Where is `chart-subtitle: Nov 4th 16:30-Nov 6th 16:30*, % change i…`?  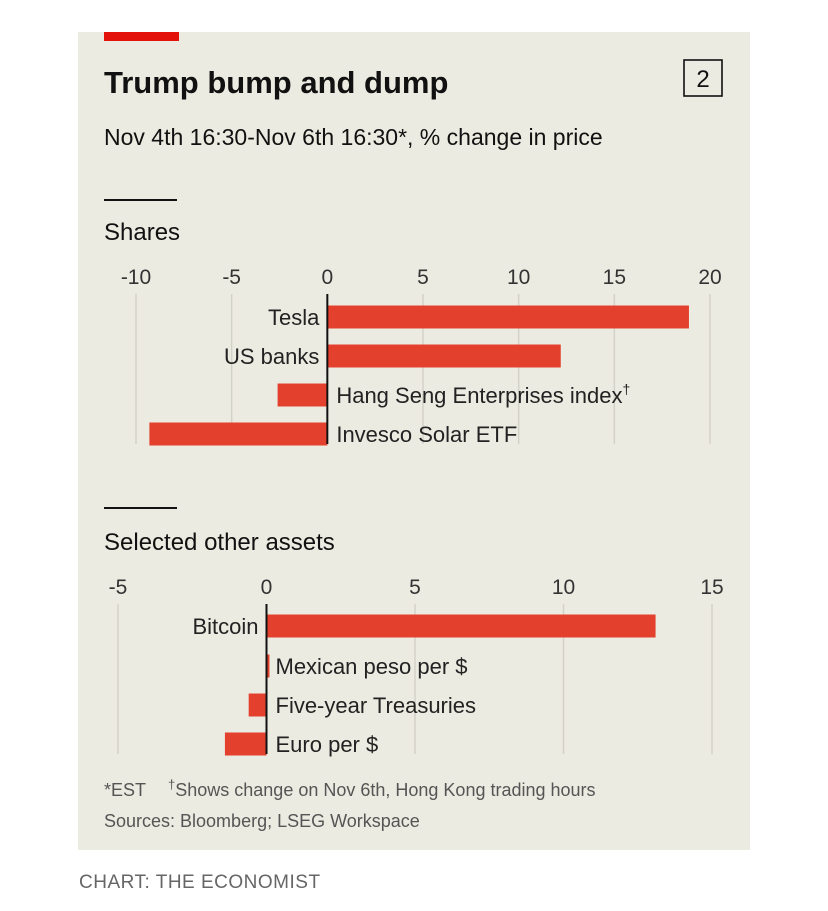 chart-subtitle: Nov 4th 16:30-Nov 6th 16:30*, % change i… is located at coordinates (353, 137).